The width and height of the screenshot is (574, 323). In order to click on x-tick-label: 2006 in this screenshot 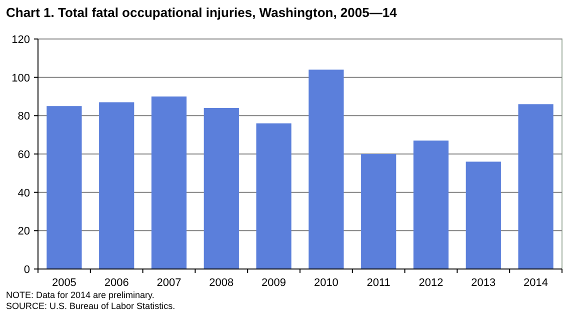, I will do `click(116, 283)`.